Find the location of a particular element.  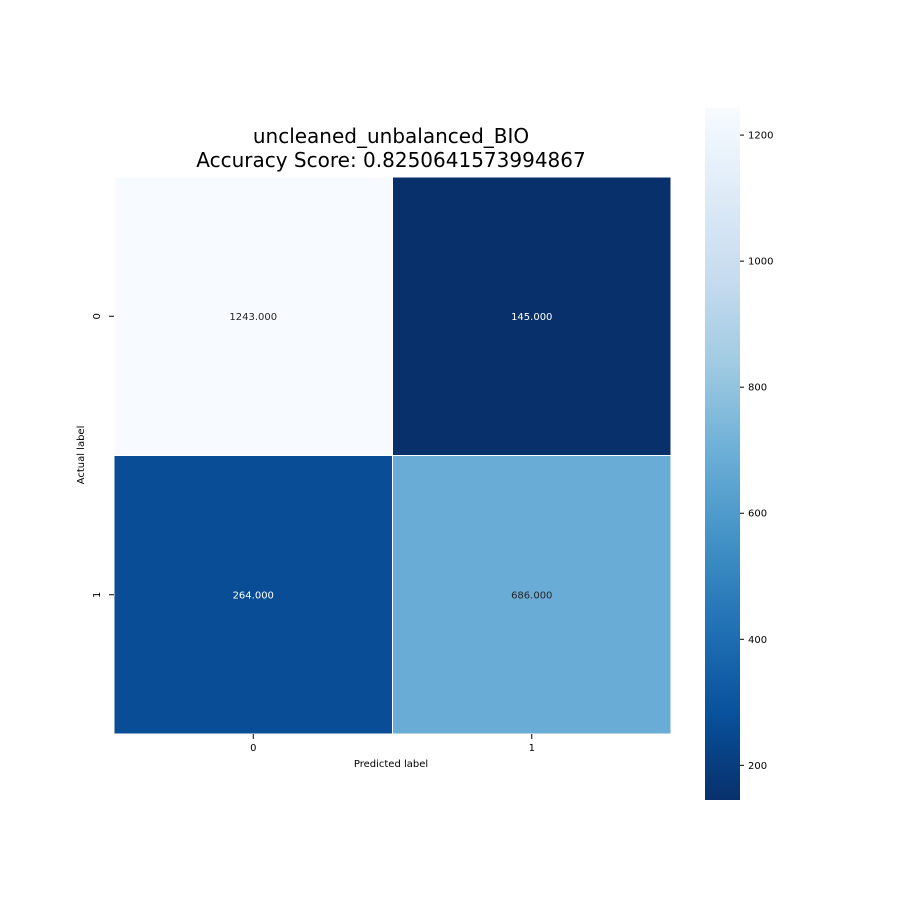

colorbar-tick-label-0: 200 is located at coordinates (757, 766).